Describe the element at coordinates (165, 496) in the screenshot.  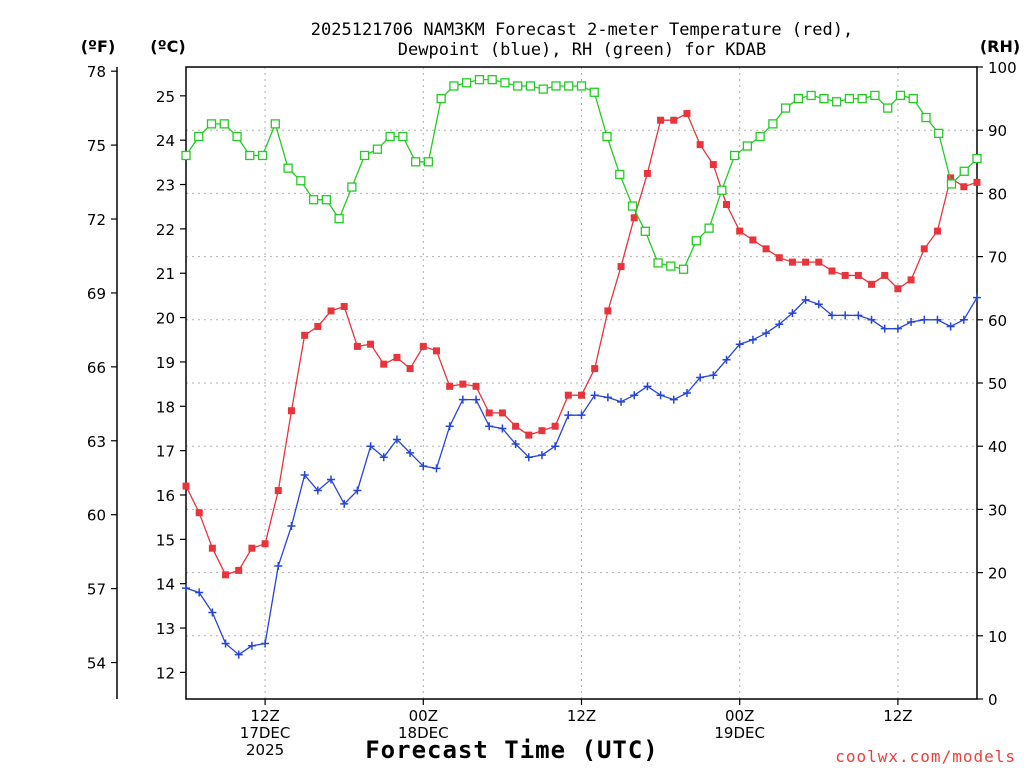
I see `celsius-tick-label: 16` at that location.